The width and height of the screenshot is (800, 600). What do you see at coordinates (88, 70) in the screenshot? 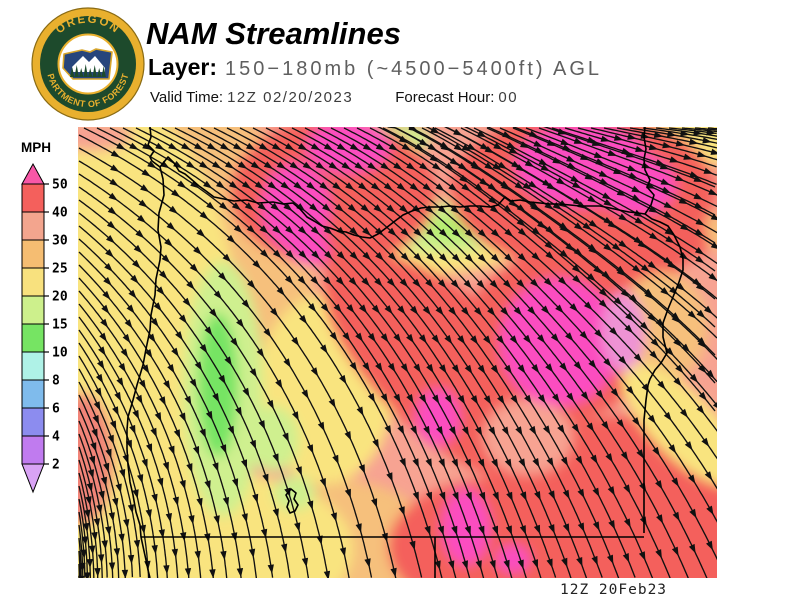
I see `trees-icon` at bounding box center [88, 70].